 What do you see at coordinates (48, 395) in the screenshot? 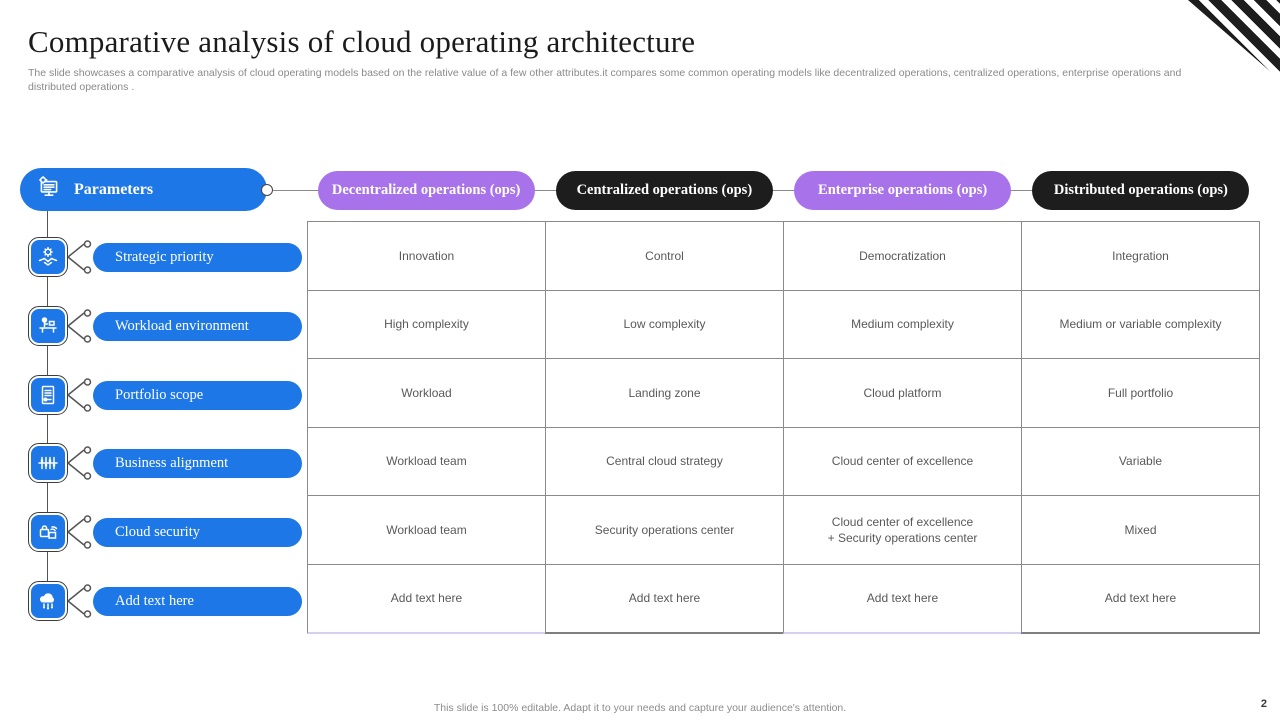
I see `document-icon` at bounding box center [48, 395].